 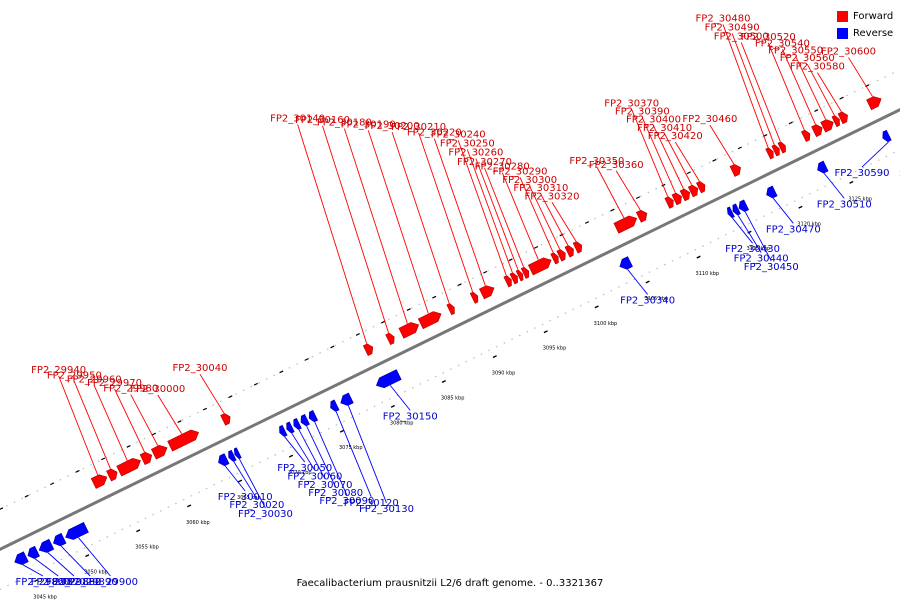 What do you see at coordinates (245, 497) in the screenshot?
I see `gene-label-fp2-30010: FP2_30010` at bounding box center [245, 497].